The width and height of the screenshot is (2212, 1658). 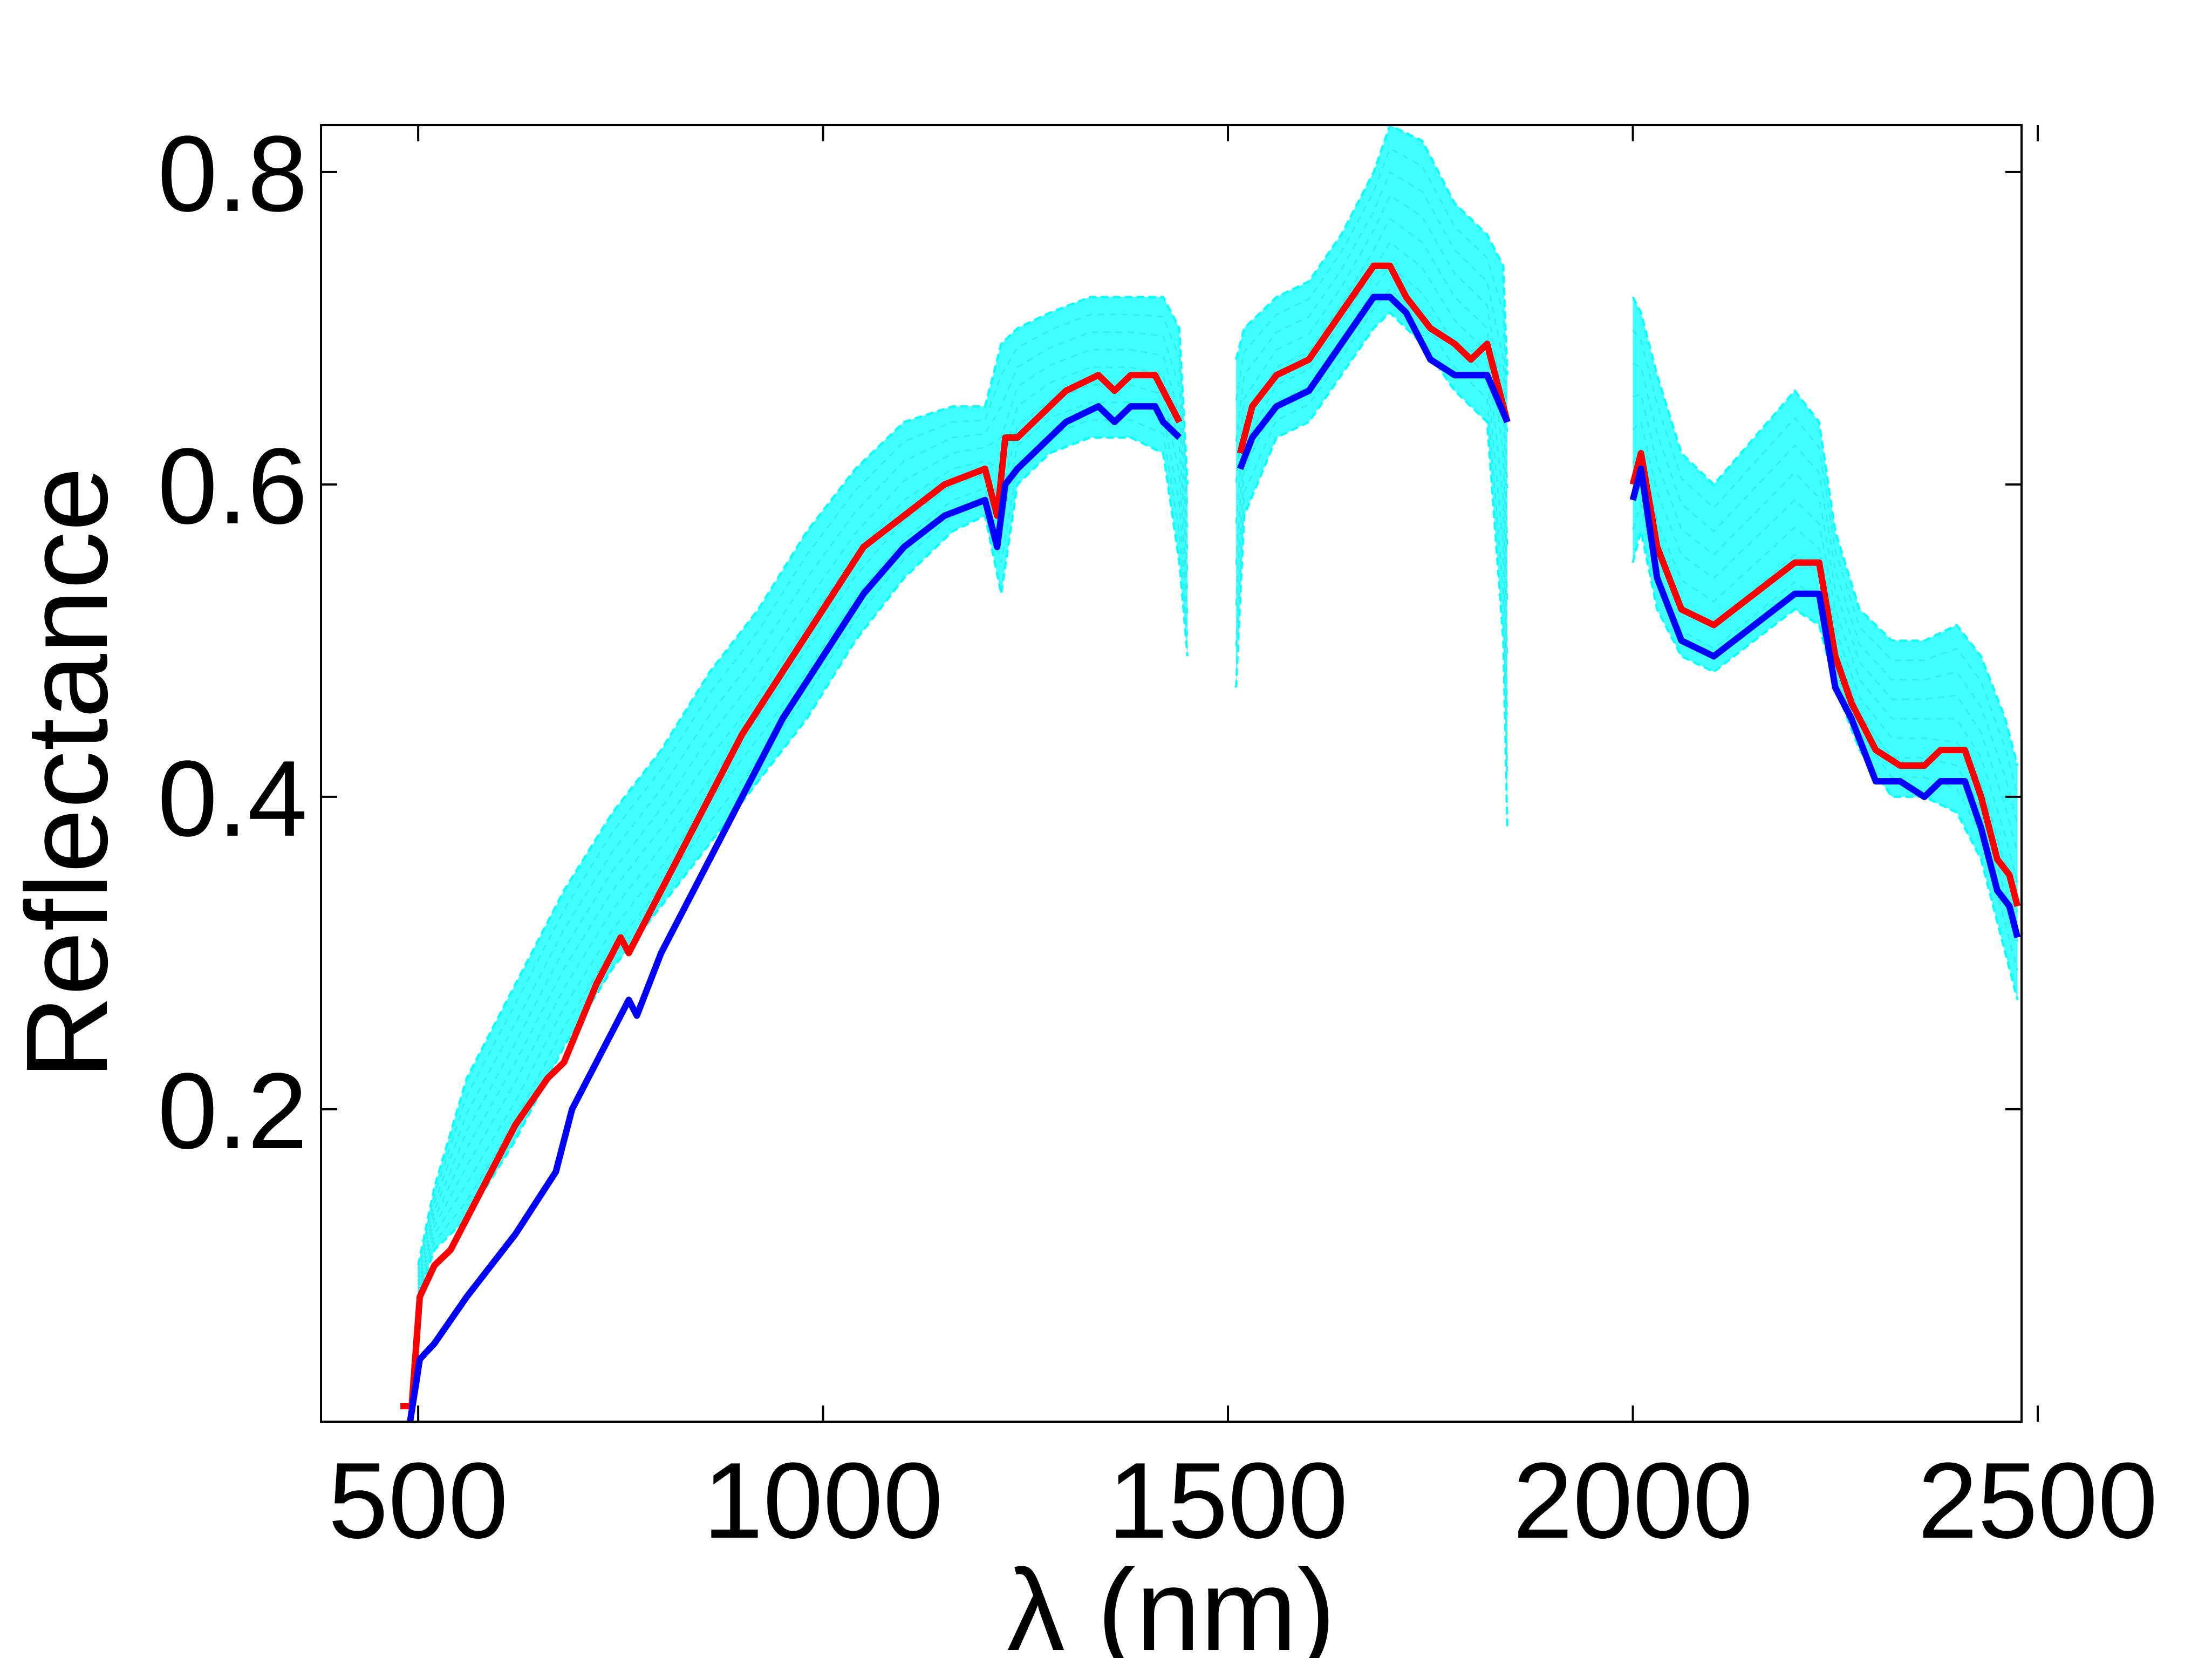 What do you see at coordinates (2038, 1501) in the screenshot?
I see `x-tick-label-4: 2500` at bounding box center [2038, 1501].